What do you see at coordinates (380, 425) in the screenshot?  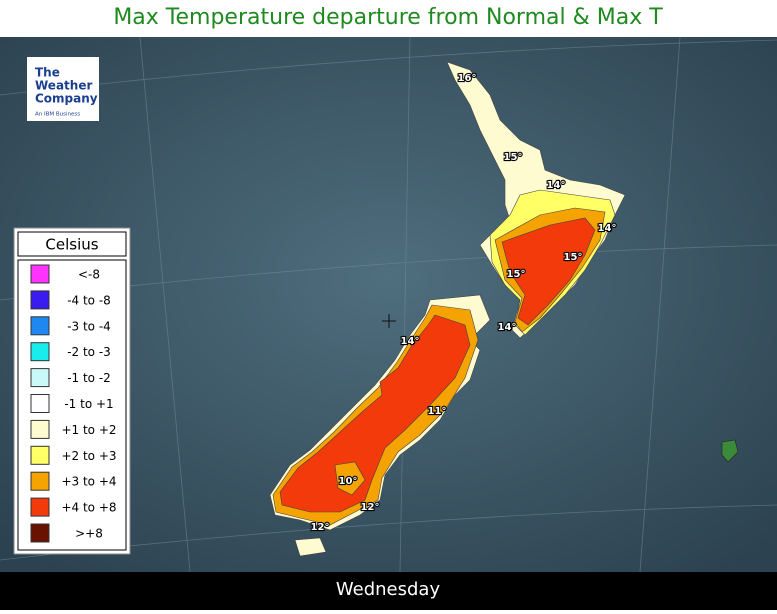 I see `south-island` at bounding box center [380, 425].